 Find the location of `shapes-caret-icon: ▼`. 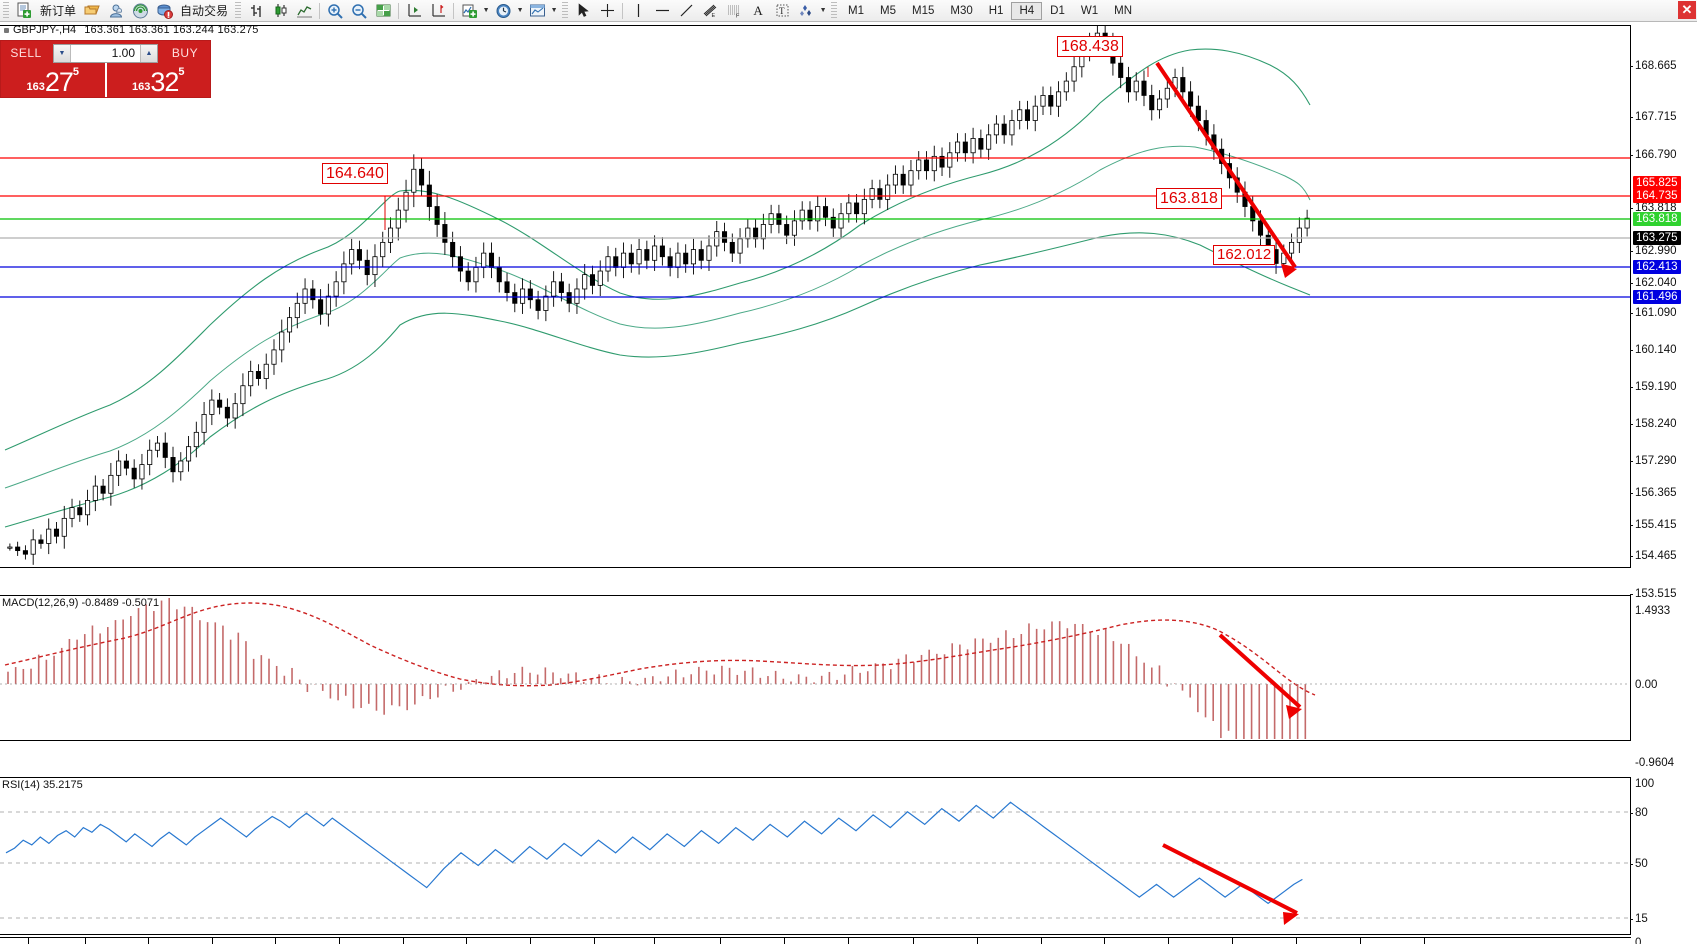

shapes-caret-icon: ▼ is located at coordinates (823, 10).